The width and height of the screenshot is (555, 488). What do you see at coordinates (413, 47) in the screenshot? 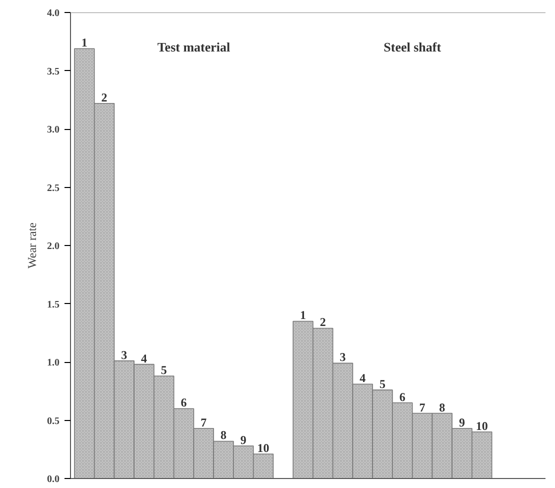
I see `annotation: Steel shaft` at bounding box center [413, 47].